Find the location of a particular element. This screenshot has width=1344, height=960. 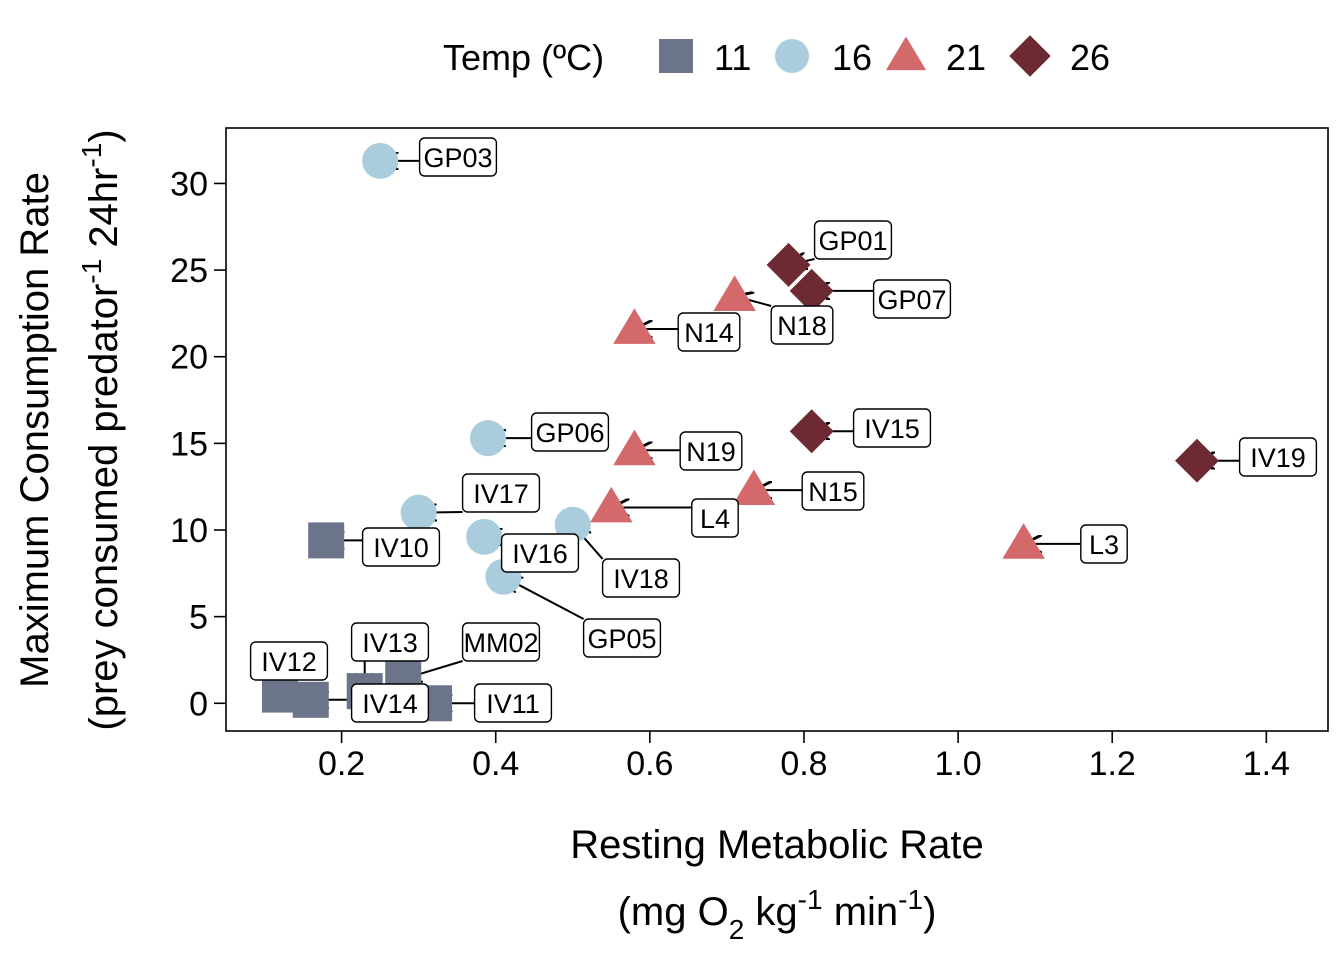

x-tick-label: 0.2 is located at coordinates (341, 764).